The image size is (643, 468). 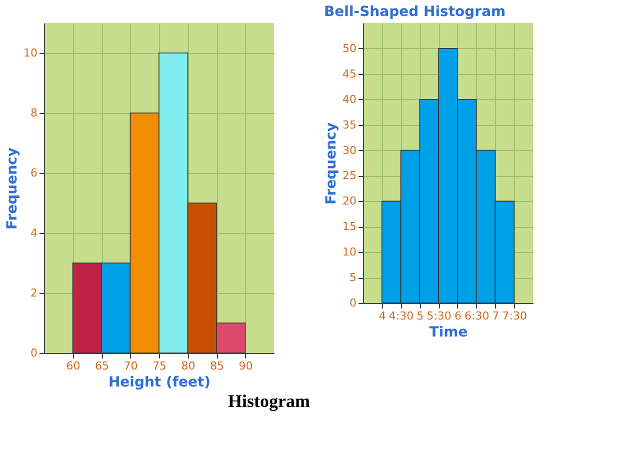 I want to click on text: Histogram, so click(x=269, y=401).